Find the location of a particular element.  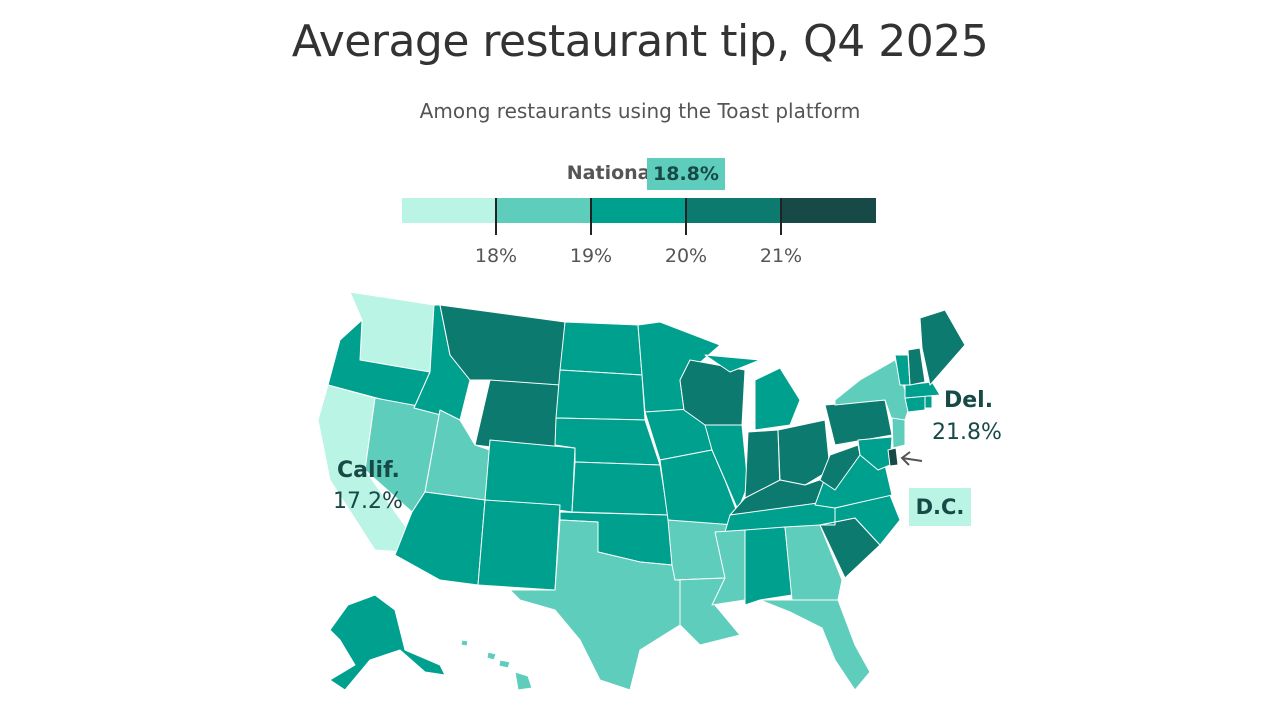

state-ks is located at coordinates (620, 488).